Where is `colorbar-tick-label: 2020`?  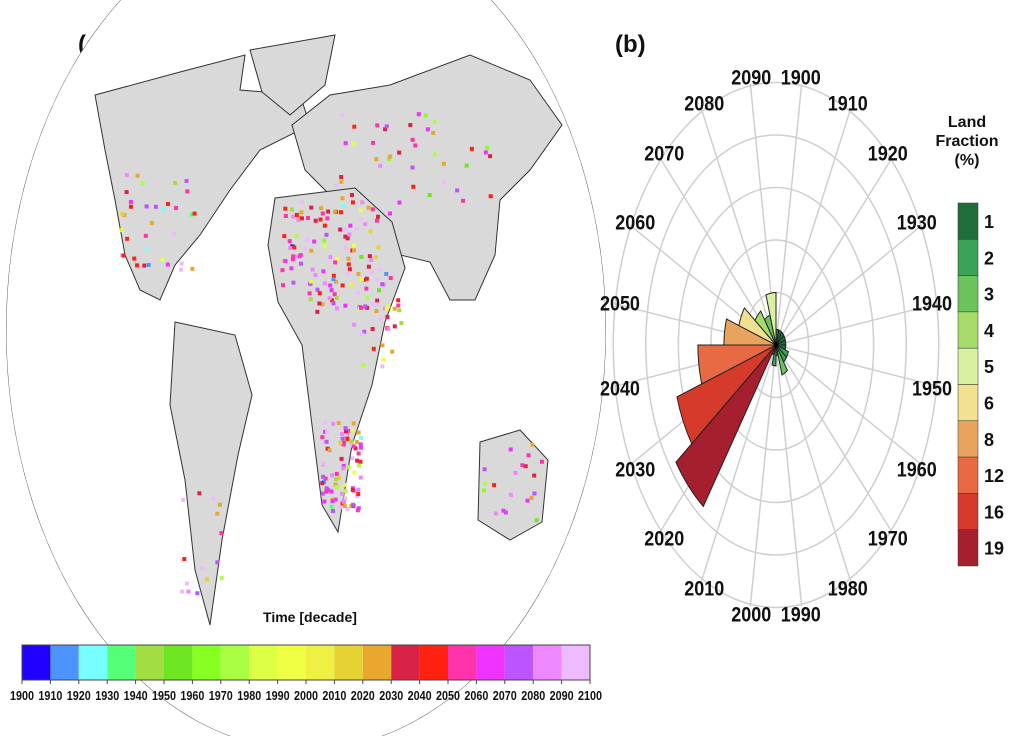 colorbar-tick-label: 2020 is located at coordinates (363, 695).